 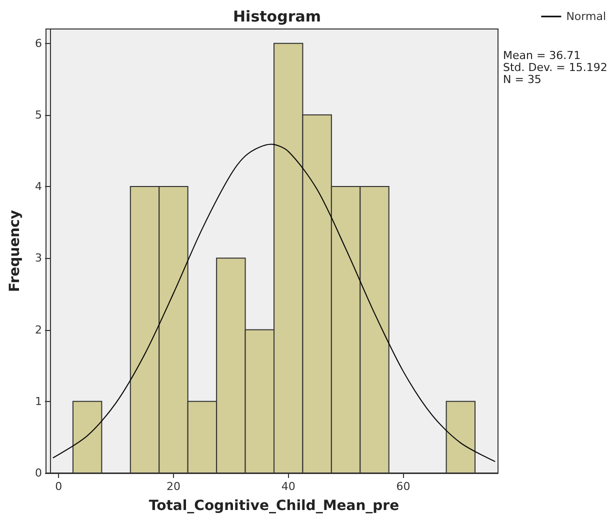 What do you see at coordinates (15, 251) in the screenshot?
I see `y-axis-title: Frequency` at bounding box center [15, 251].